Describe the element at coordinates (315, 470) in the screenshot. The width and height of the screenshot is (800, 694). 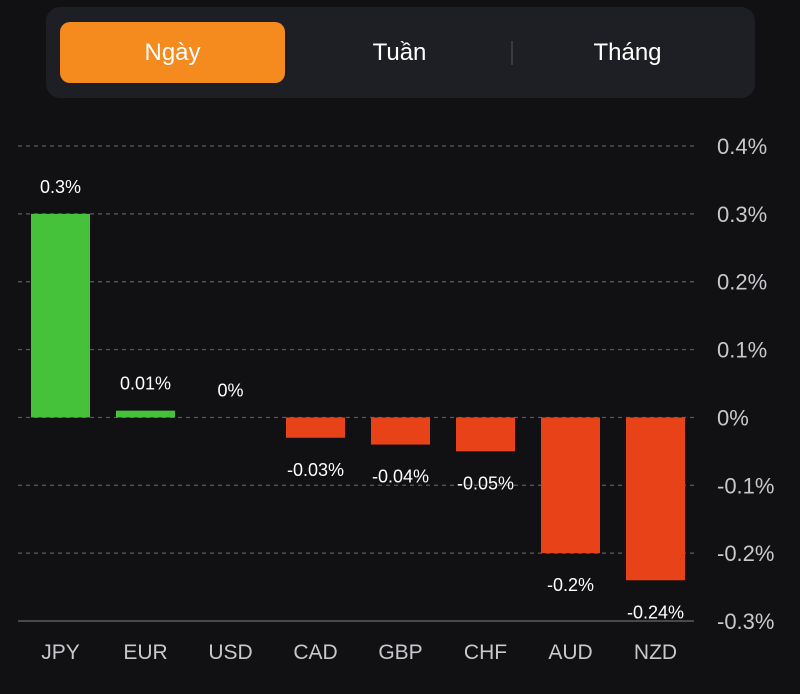
I see `value-label: -0.03%` at that location.